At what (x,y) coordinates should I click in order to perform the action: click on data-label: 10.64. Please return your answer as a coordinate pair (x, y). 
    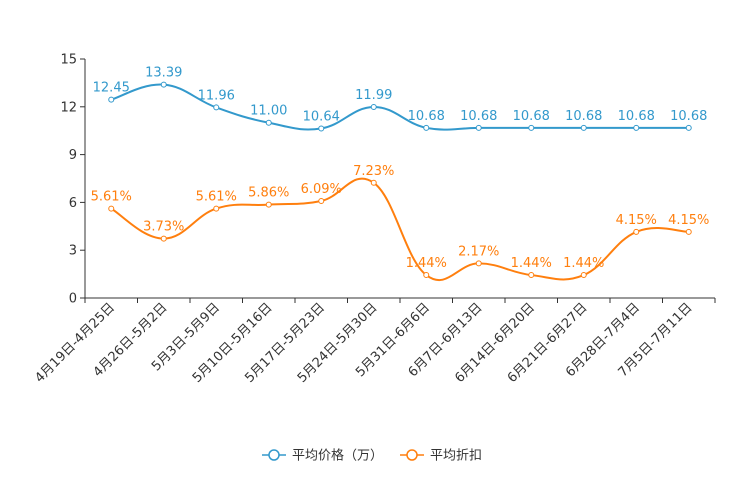
    Looking at the image, I should click on (321, 116).